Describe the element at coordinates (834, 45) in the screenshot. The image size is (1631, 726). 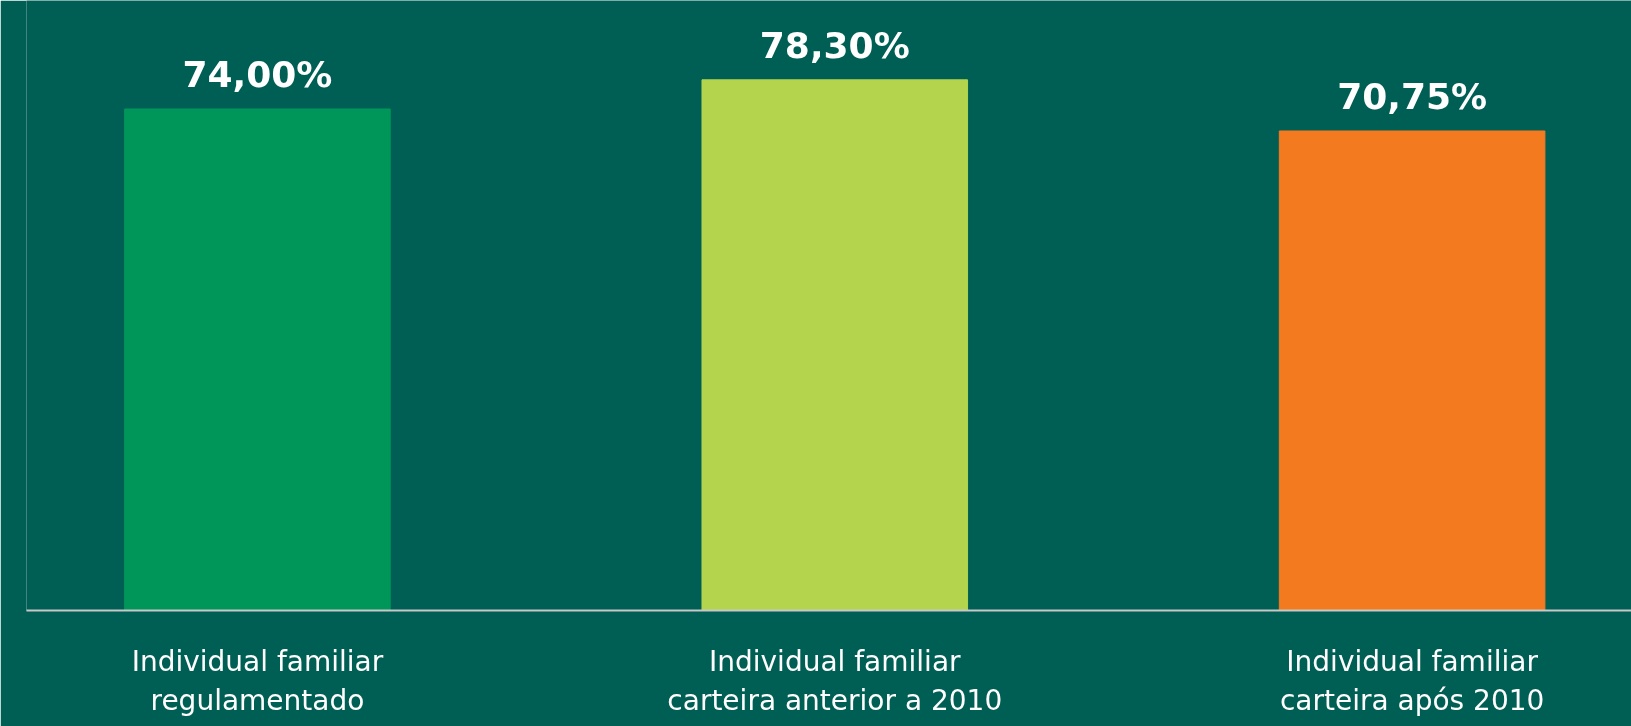
I see `data-label: 78,30%` at that location.